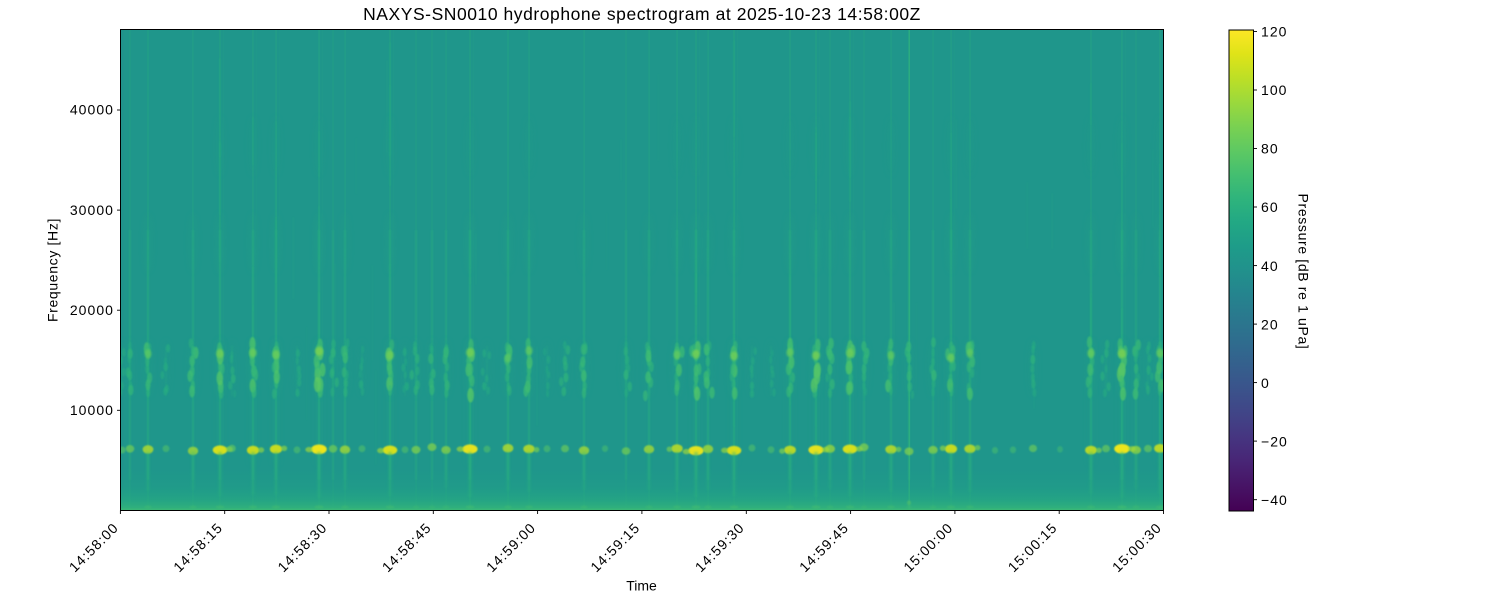 This screenshot has height=600, width=1500. I want to click on svg-text: 14:59:30, so click(720, 547).